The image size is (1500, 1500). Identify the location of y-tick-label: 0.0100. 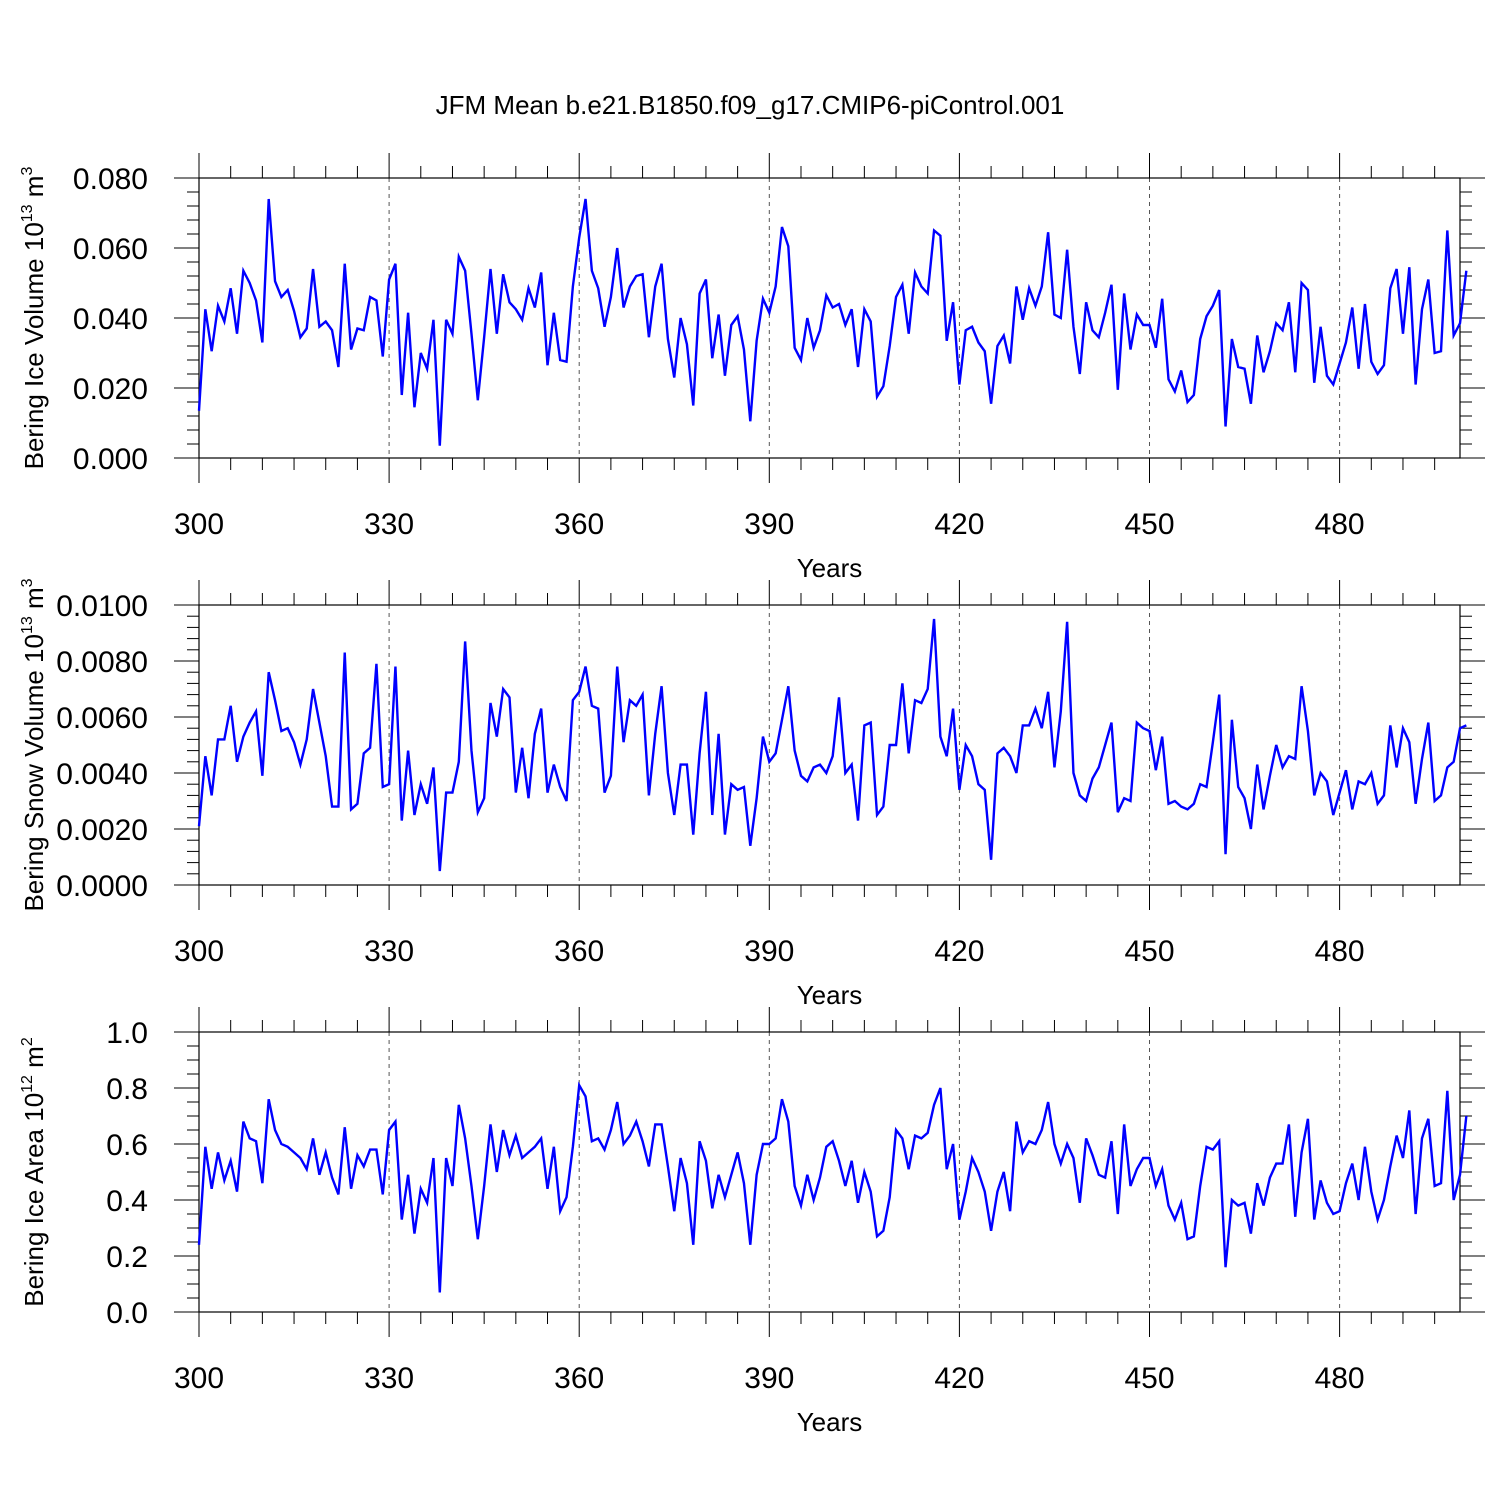
(102, 606).